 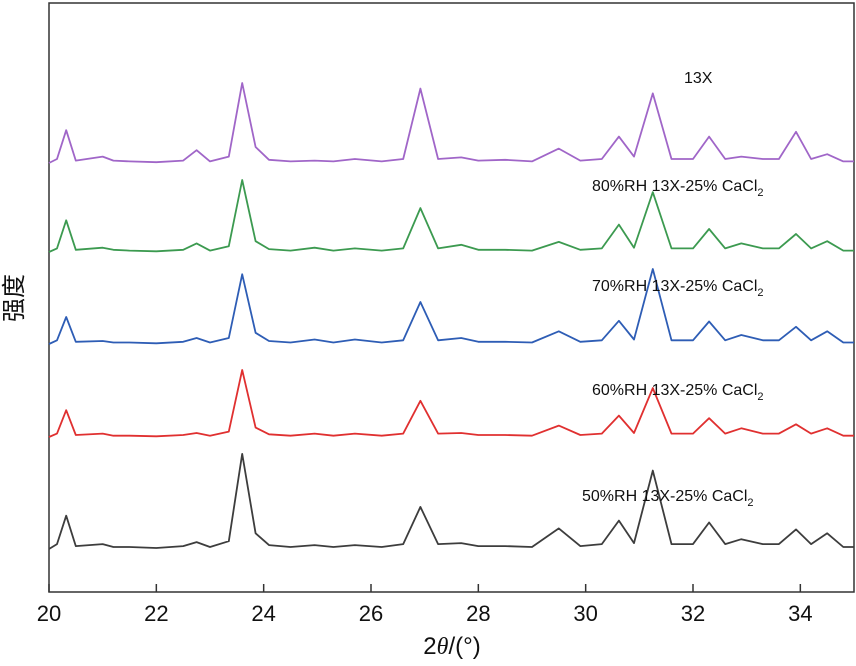 I want to click on x-tick-label: 24, so click(x=263, y=613).